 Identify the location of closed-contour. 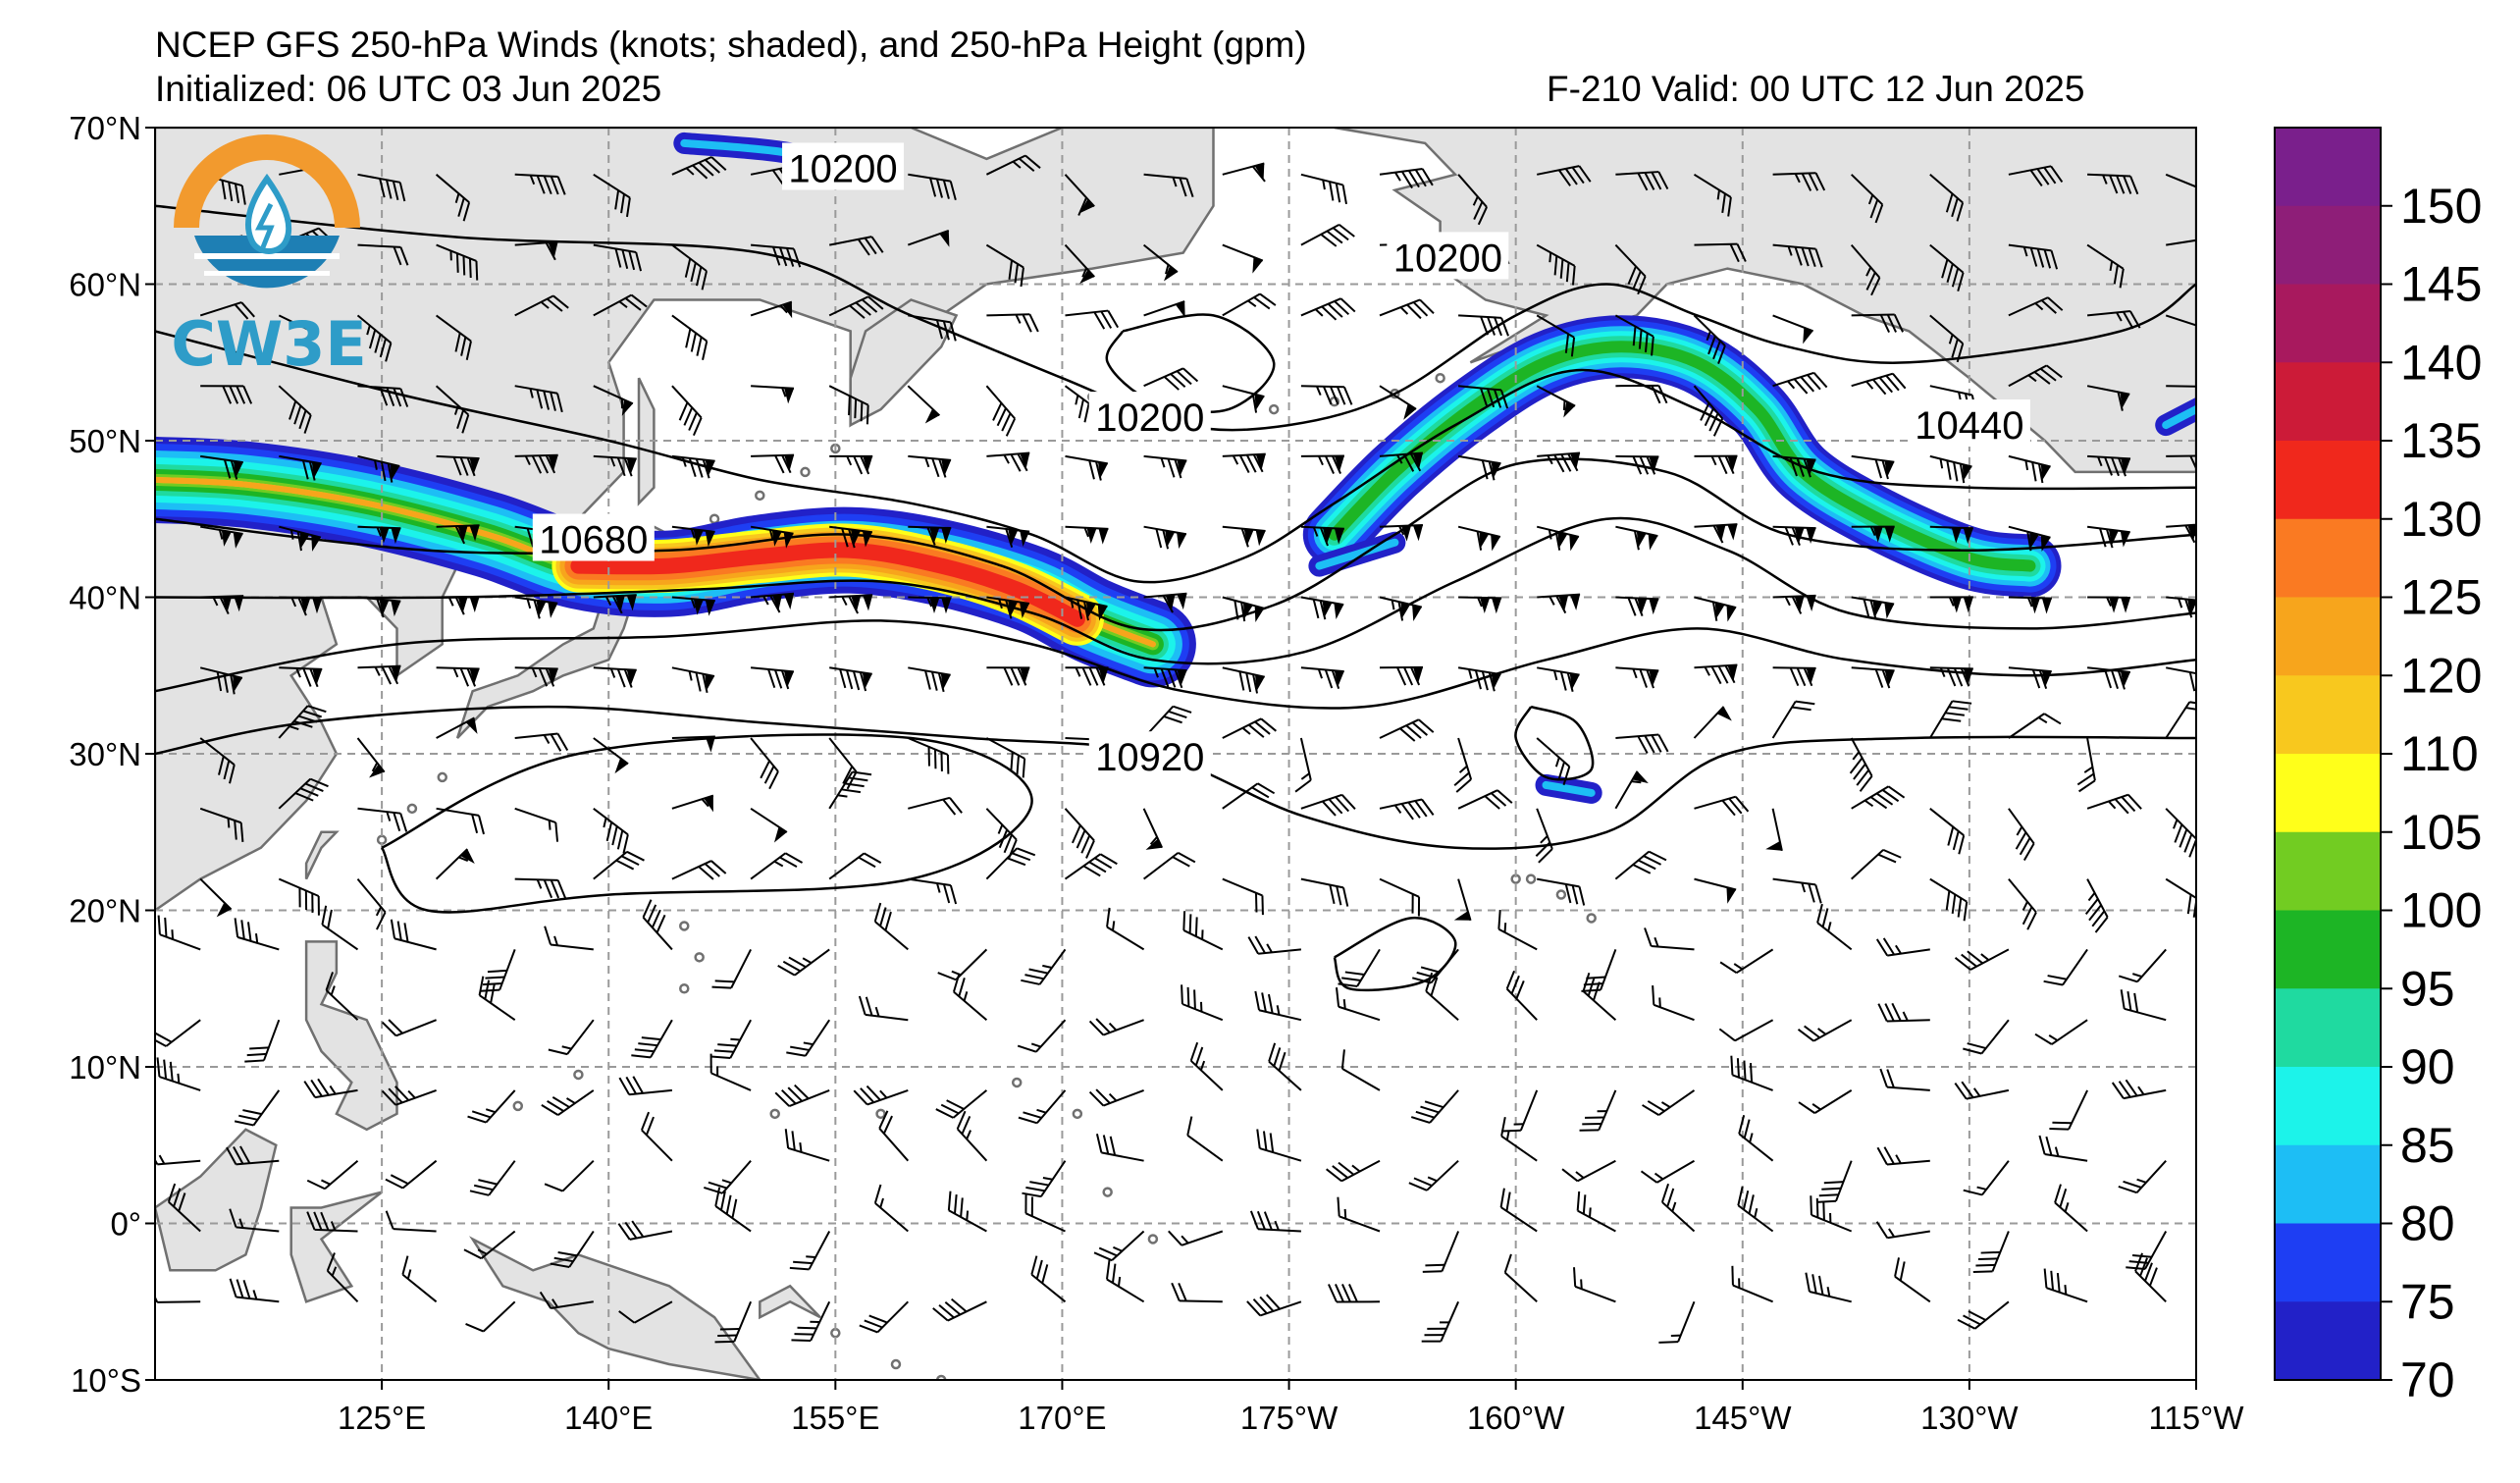
(707, 824).